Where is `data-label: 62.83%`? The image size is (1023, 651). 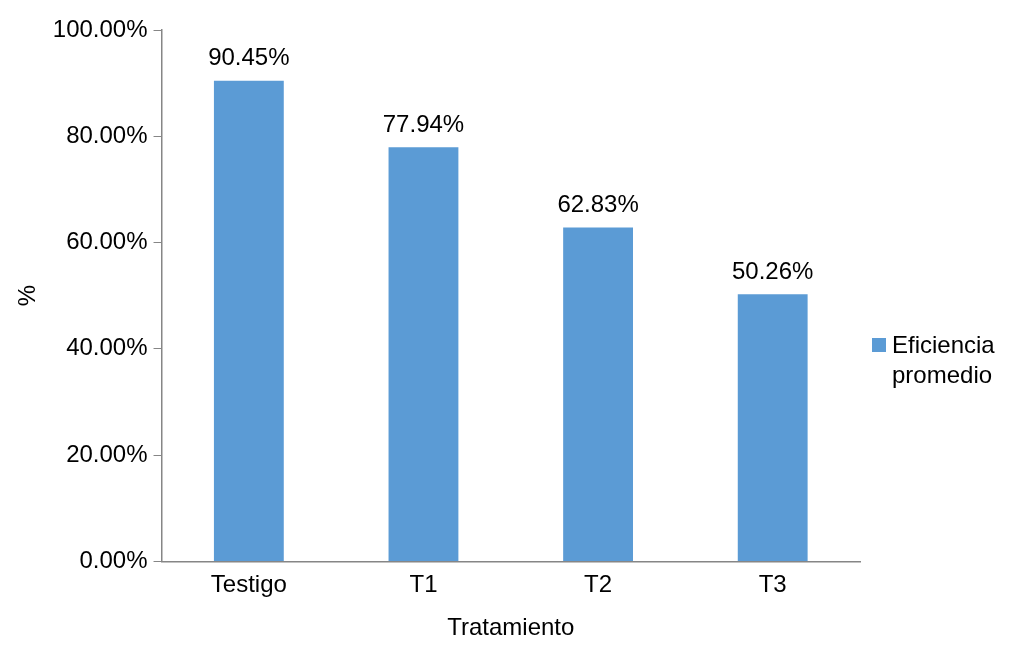
data-label: 62.83% is located at coordinates (598, 204).